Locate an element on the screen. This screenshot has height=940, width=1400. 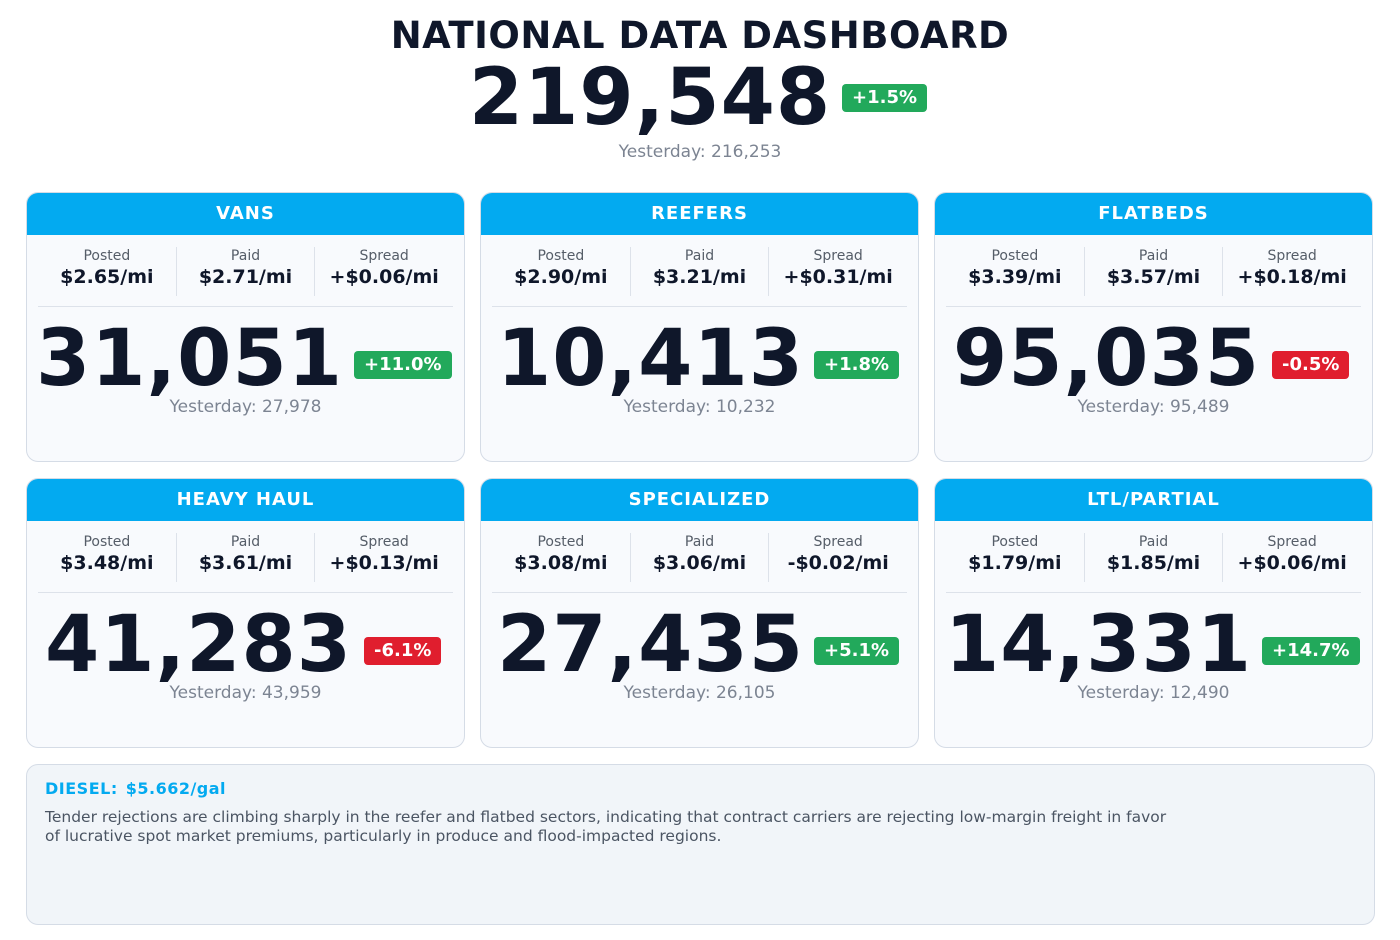
paid-metric: Paid $3.61/mi is located at coordinates (245, 557).